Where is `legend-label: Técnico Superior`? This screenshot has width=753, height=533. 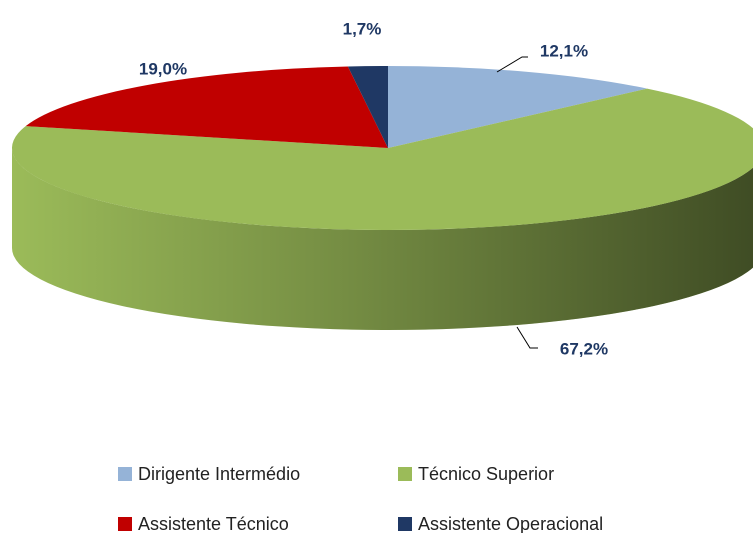
legend-label: Técnico Superior is located at coordinates (486, 474).